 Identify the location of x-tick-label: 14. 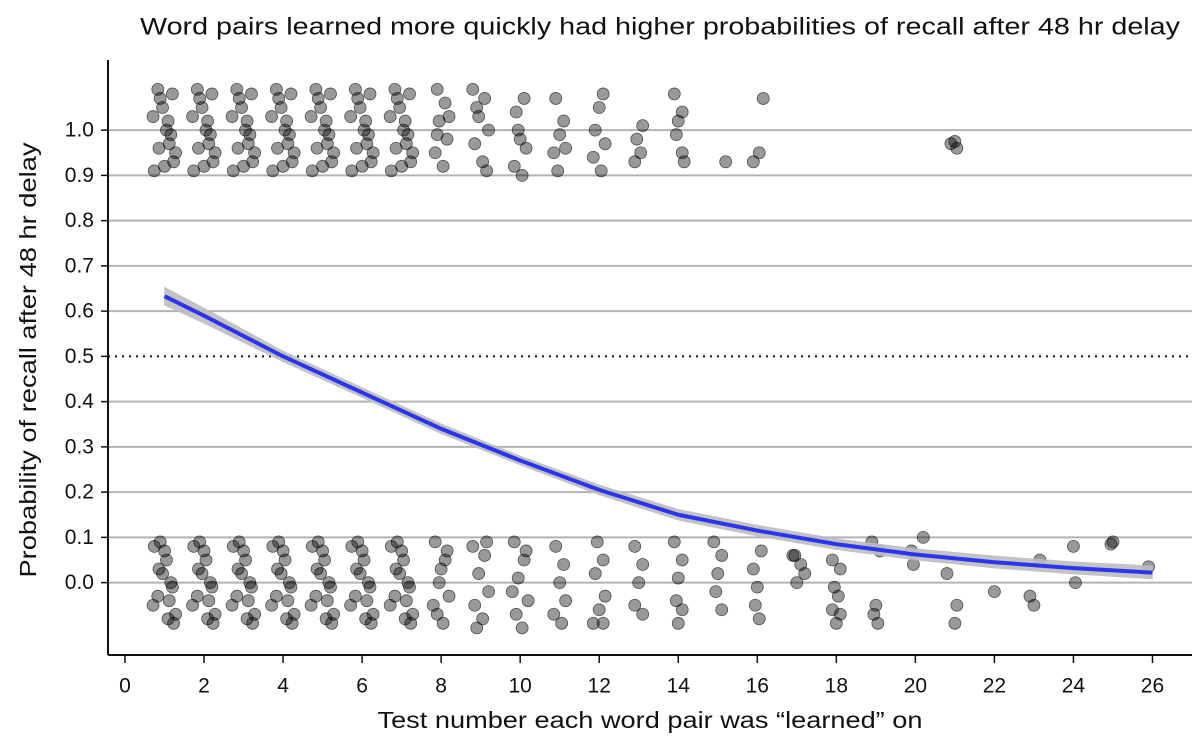
(679, 686).